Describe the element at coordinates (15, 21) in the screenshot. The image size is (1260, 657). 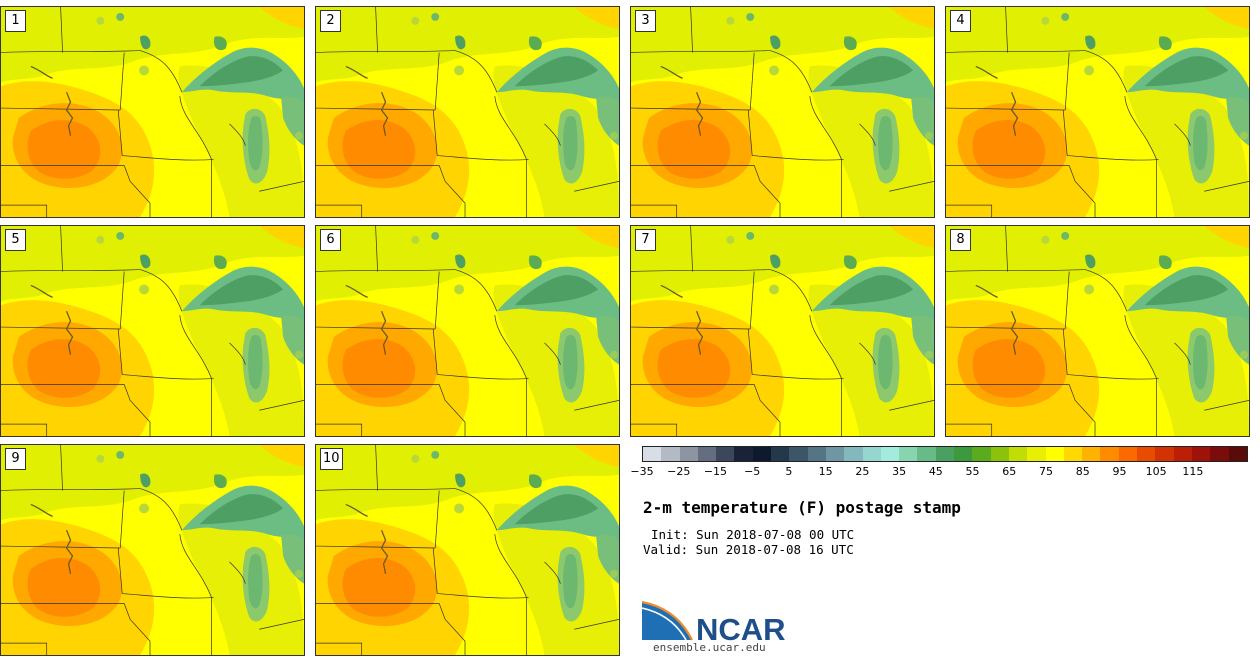
I see `member-number-label: 1` at that location.